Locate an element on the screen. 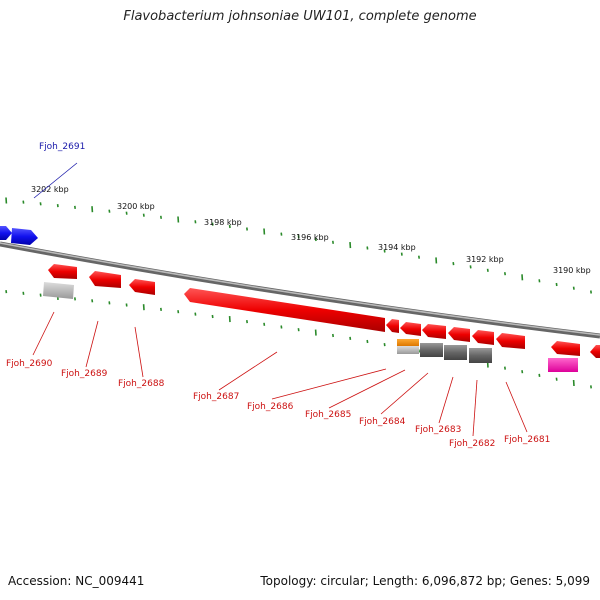  accession-text: Accession: NC_009441 is located at coordinates (76, 581).